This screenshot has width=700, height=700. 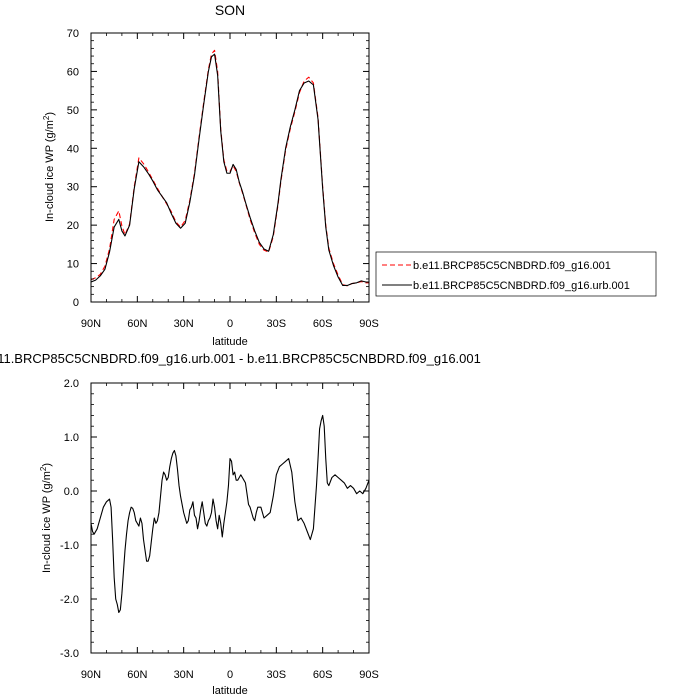 What do you see at coordinates (73, 111) in the screenshot?
I see `y-tick-label: 50` at bounding box center [73, 111].